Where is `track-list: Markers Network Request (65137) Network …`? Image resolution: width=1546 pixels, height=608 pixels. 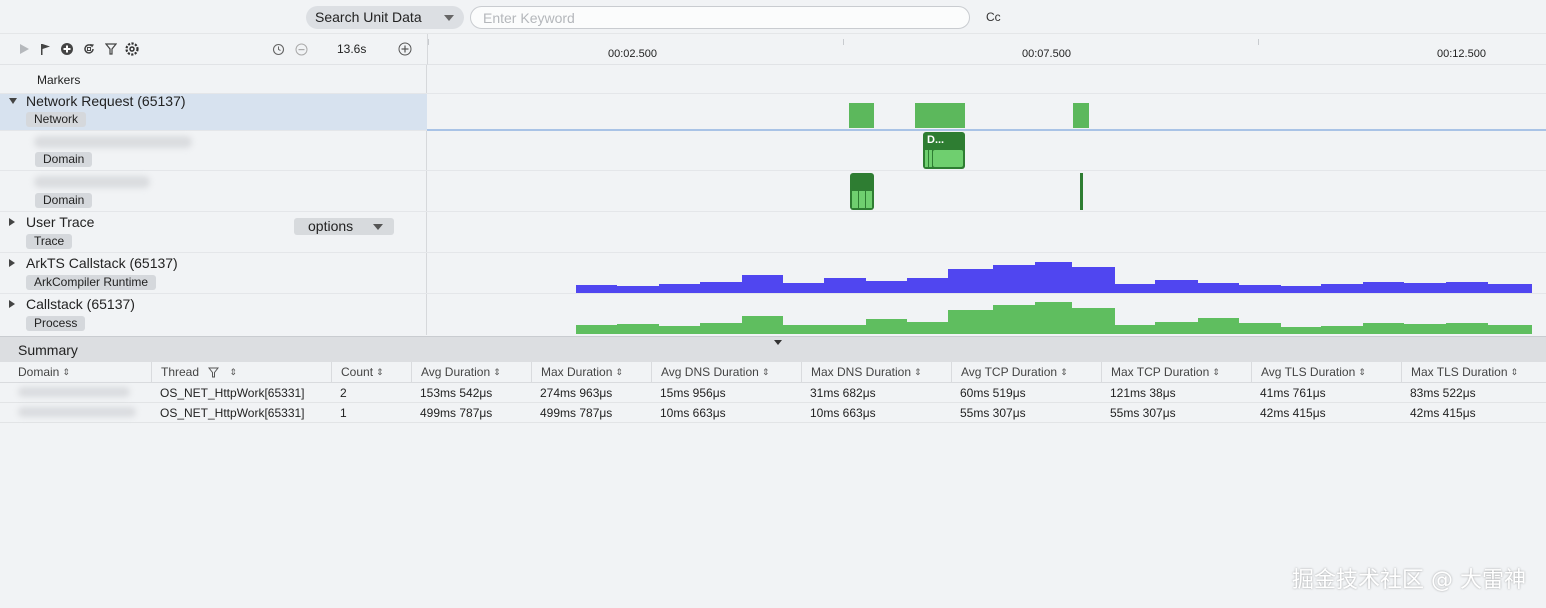
track-list: Markers Network Request (65137) Network … is located at coordinates (213, 200).